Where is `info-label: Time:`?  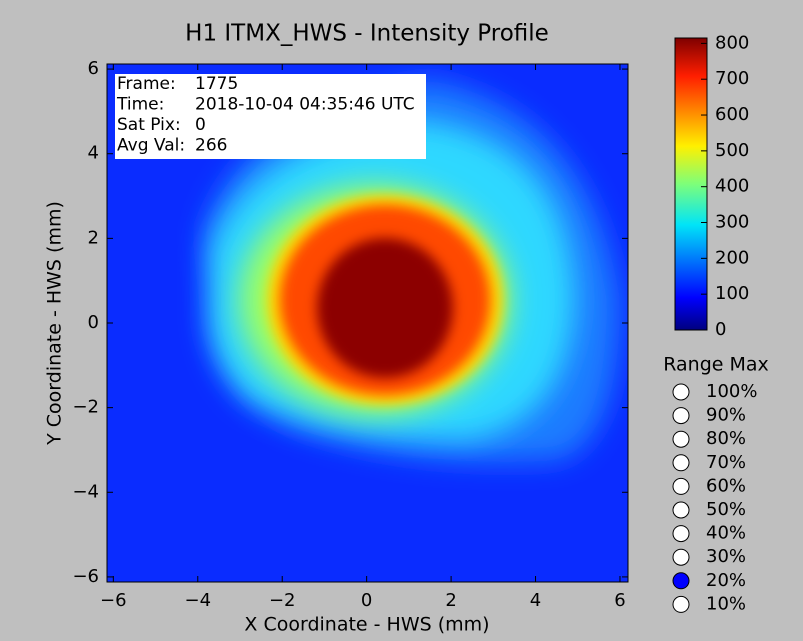 info-label: Time: is located at coordinates (140, 105).